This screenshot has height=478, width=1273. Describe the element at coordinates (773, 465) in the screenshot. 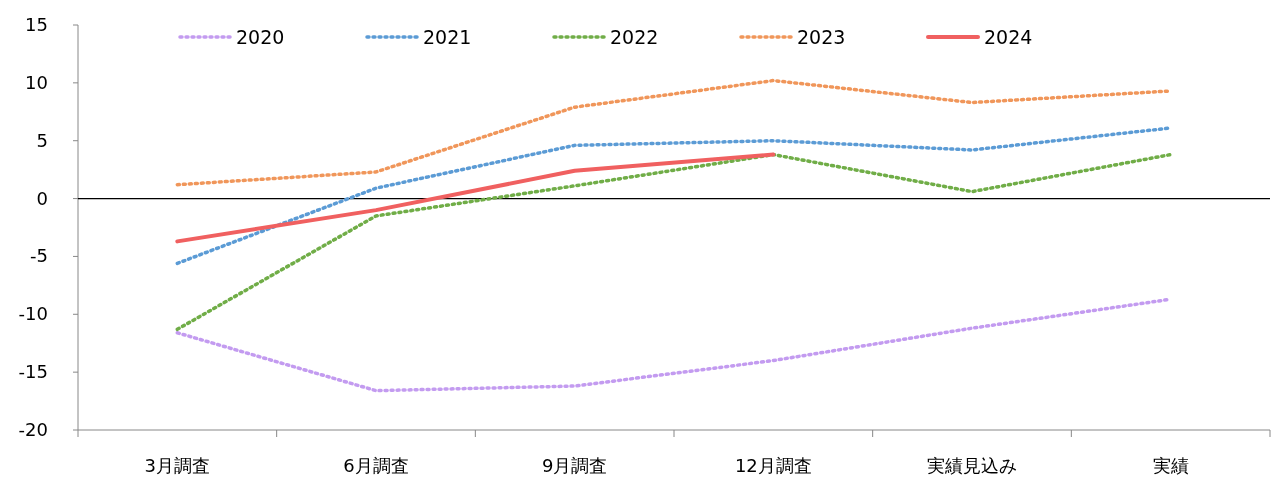

I see `x-tick-label: 12月調査` at that location.